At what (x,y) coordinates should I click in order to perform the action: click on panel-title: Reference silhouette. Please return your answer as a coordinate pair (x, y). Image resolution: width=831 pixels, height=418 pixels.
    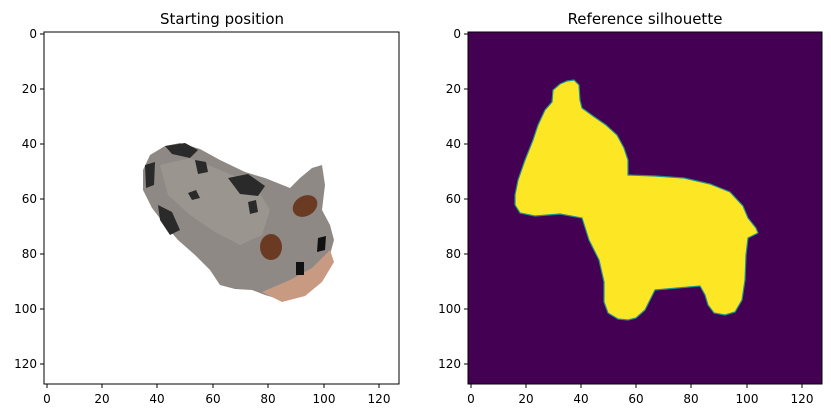
    Looking at the image, I should click on (645, 19).